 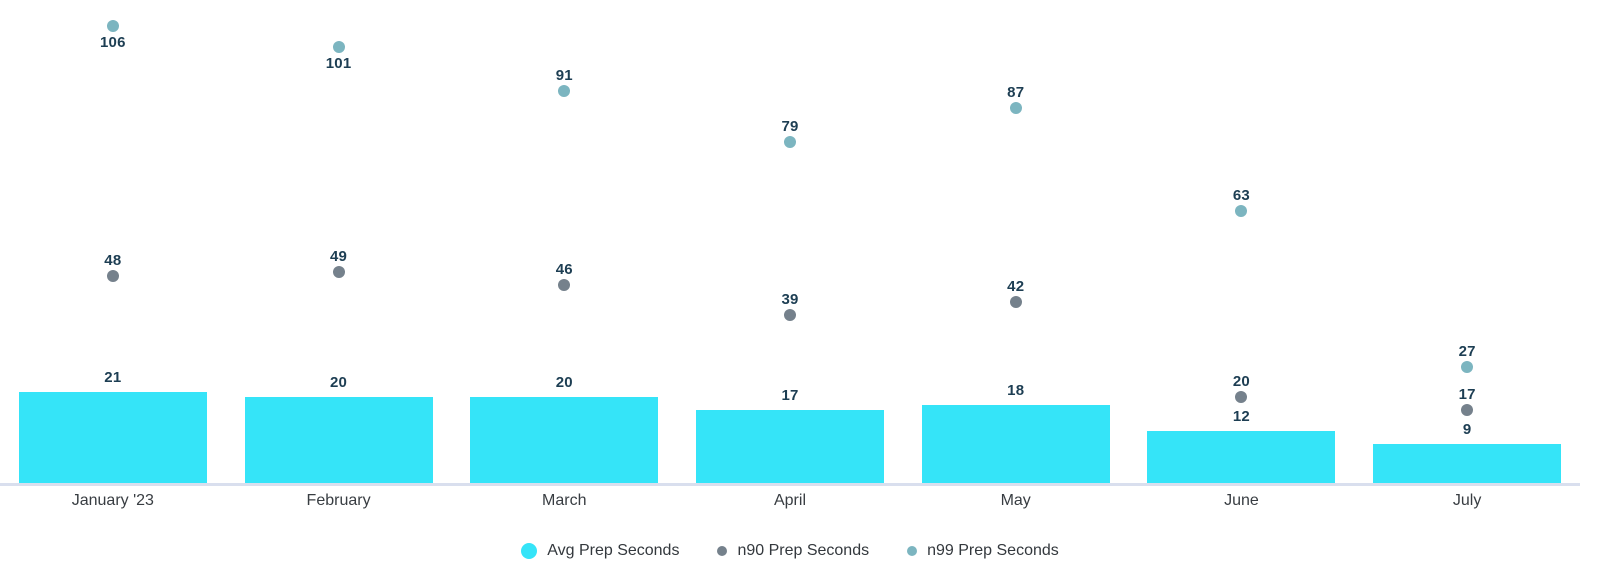 What do you see at coordinates (564, 439) in the screenshot?
I see `bar-march` at bounding box center [564, 439].